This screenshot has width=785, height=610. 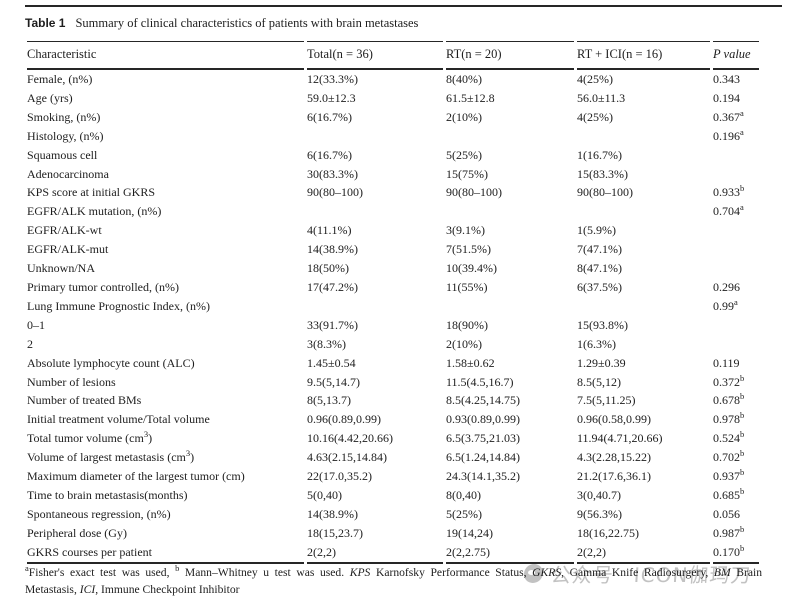 What do you see at coordinates (608, 532) in the screenshot?
I see `table-cell: 18(16,22.75)` at bounding box center [608, 532].